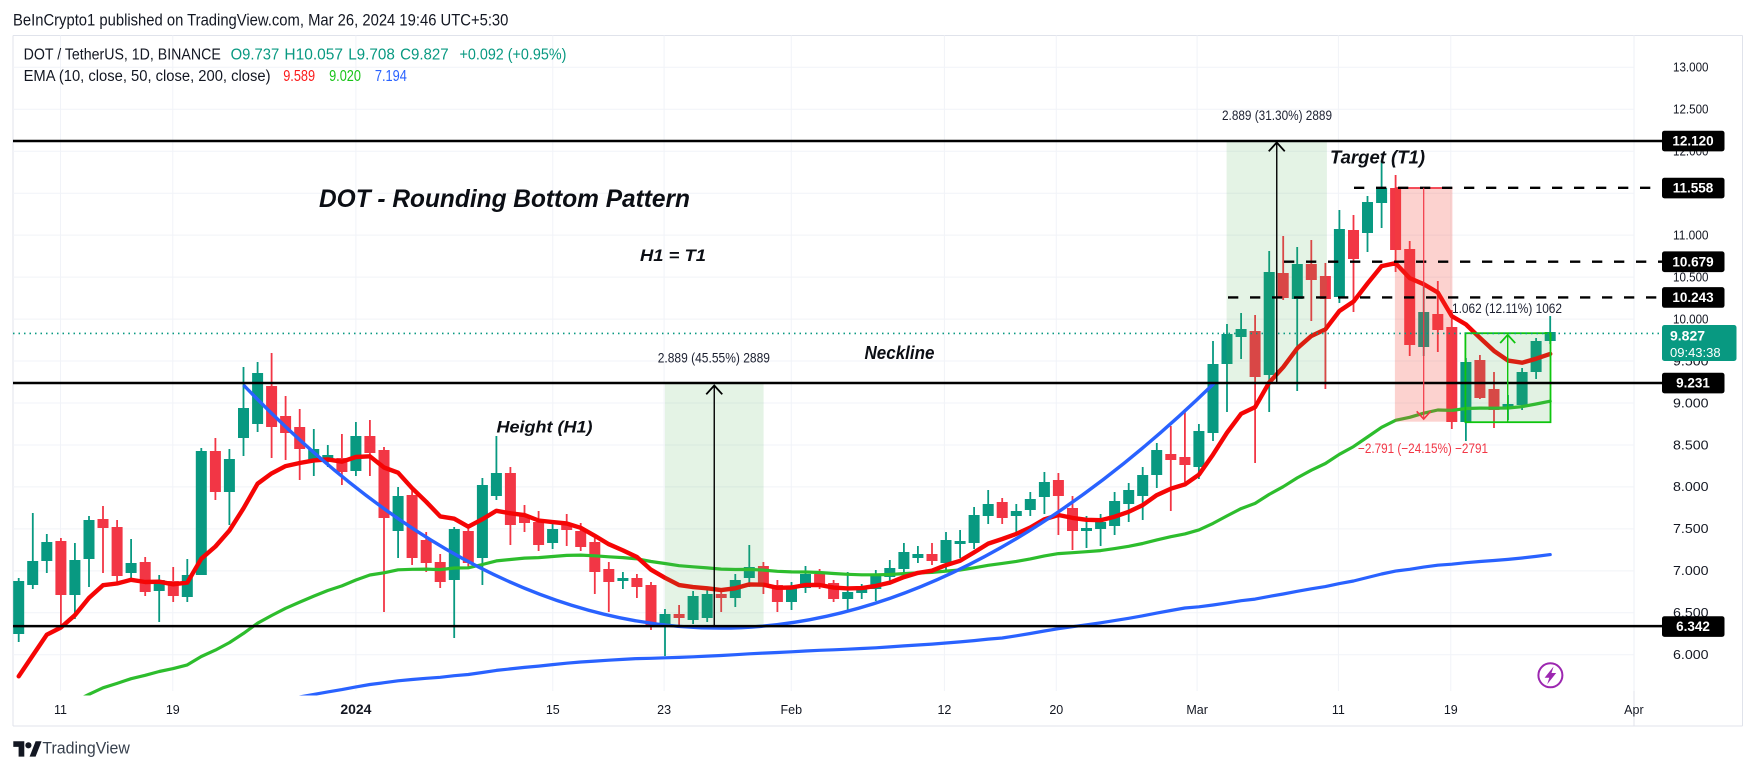  Describe the element at coordinates (545, 427) in the screenshot. I see `svg-text: Height (H1)` at that location.